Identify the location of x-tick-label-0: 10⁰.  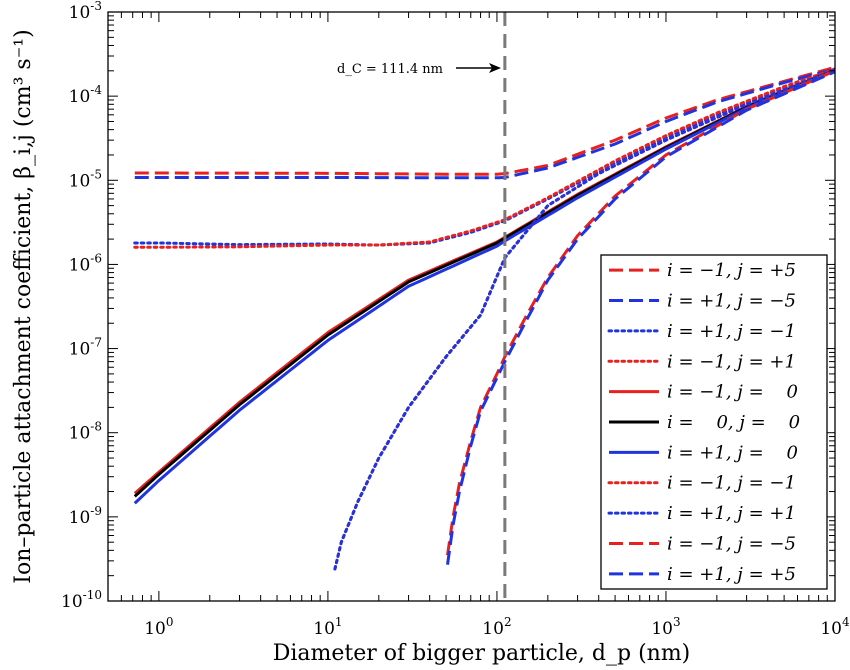
(158, 627).